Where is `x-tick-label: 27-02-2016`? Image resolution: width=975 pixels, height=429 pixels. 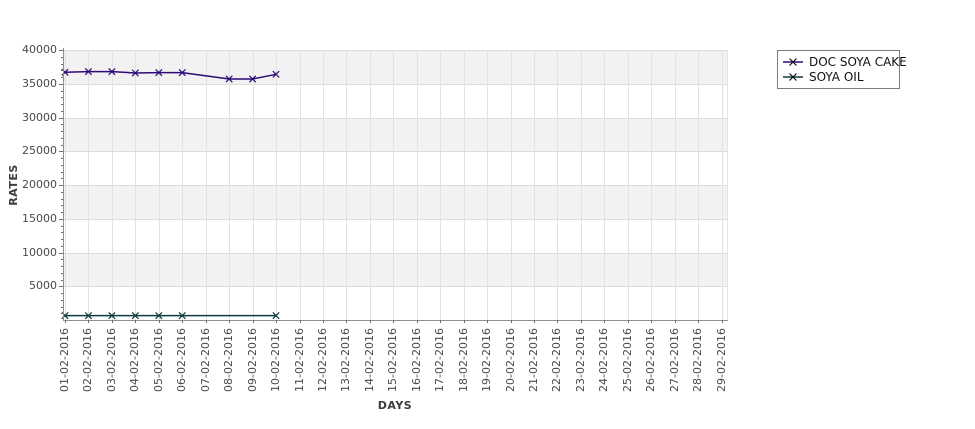
x-tick-label: 27-02-2016 is located at coordinates (674, 360).